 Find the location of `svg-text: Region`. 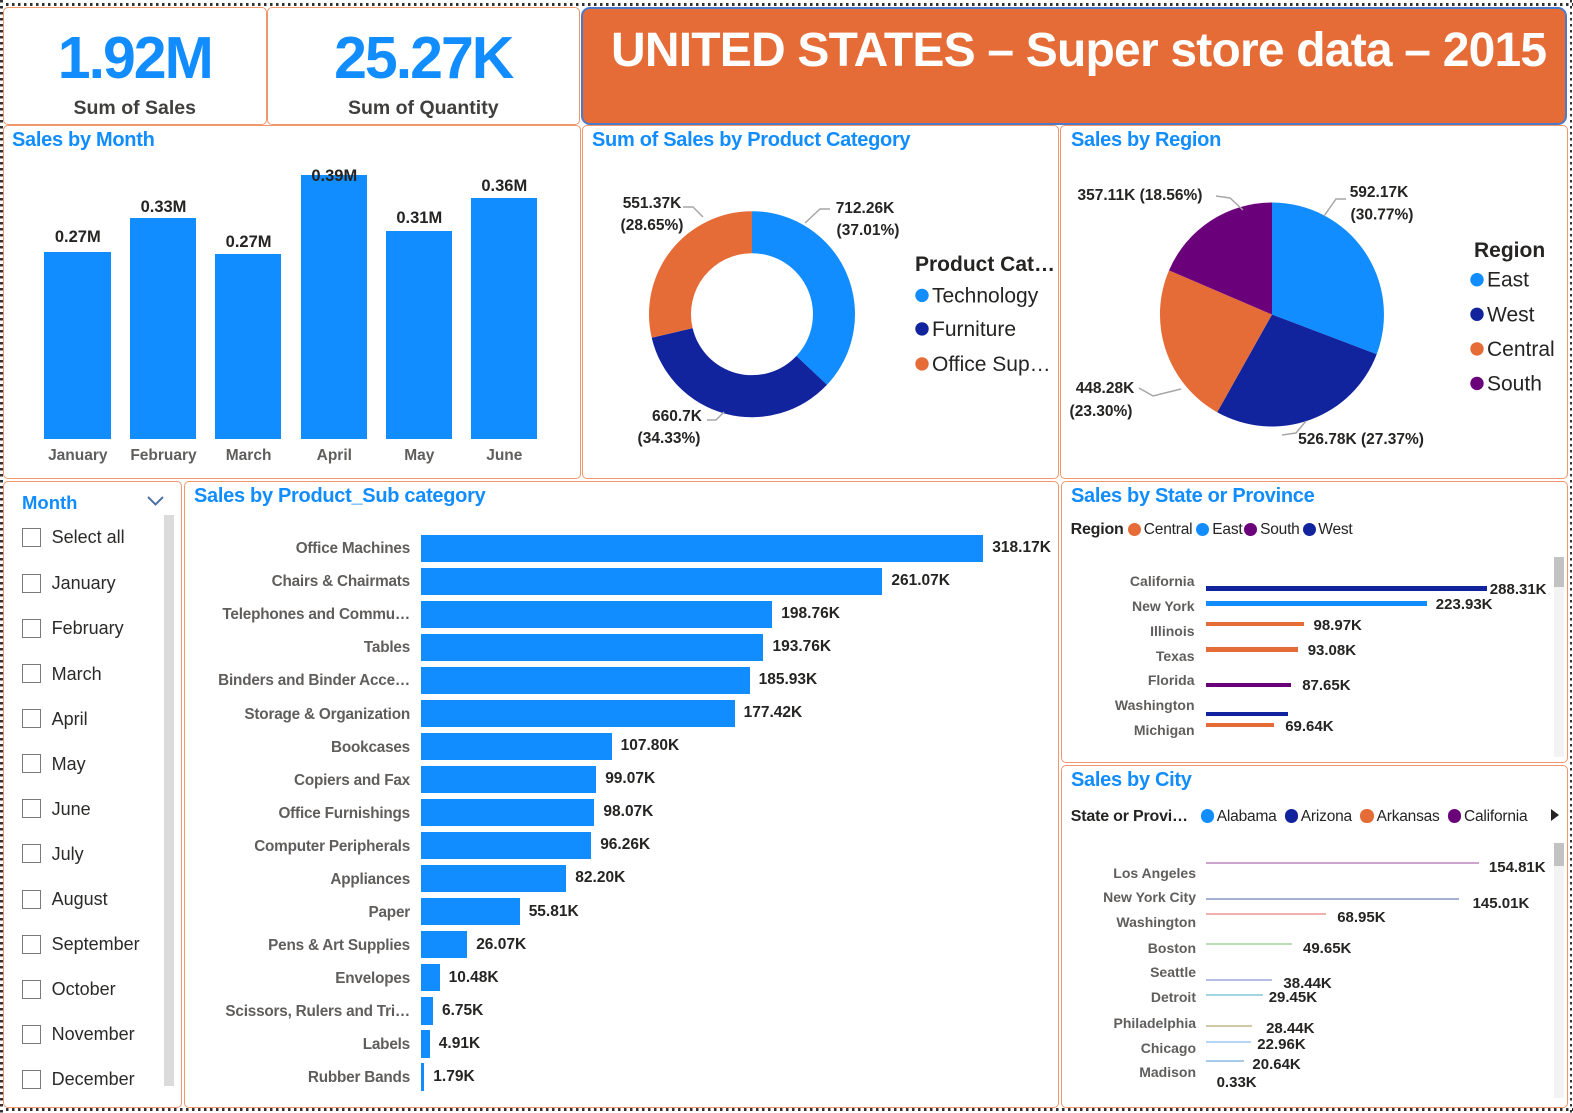

svg-text: Region is located at coordinates (1509, 250).